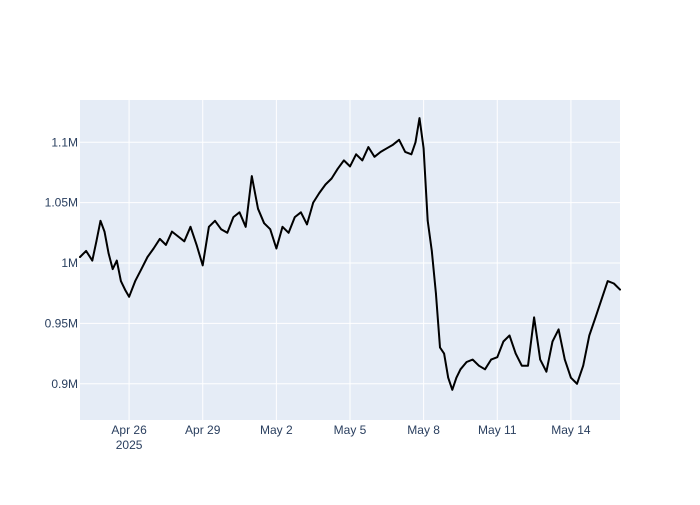 The width and height of the screenshot is (700, 505). I want to click on y-tick-label: 0.9M, so click(64, 384).